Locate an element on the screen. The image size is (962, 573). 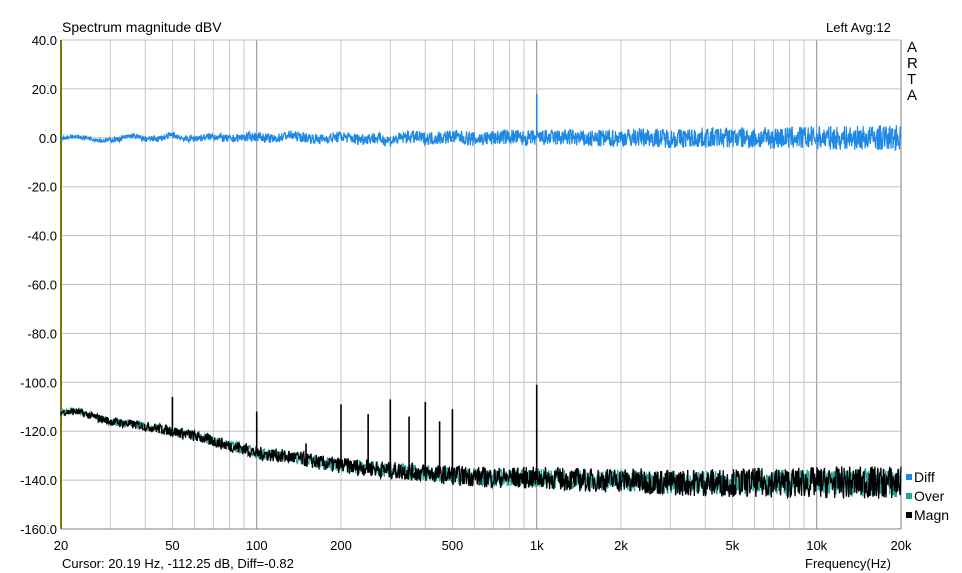
diff-series-line is located at coordinates (481, 138).